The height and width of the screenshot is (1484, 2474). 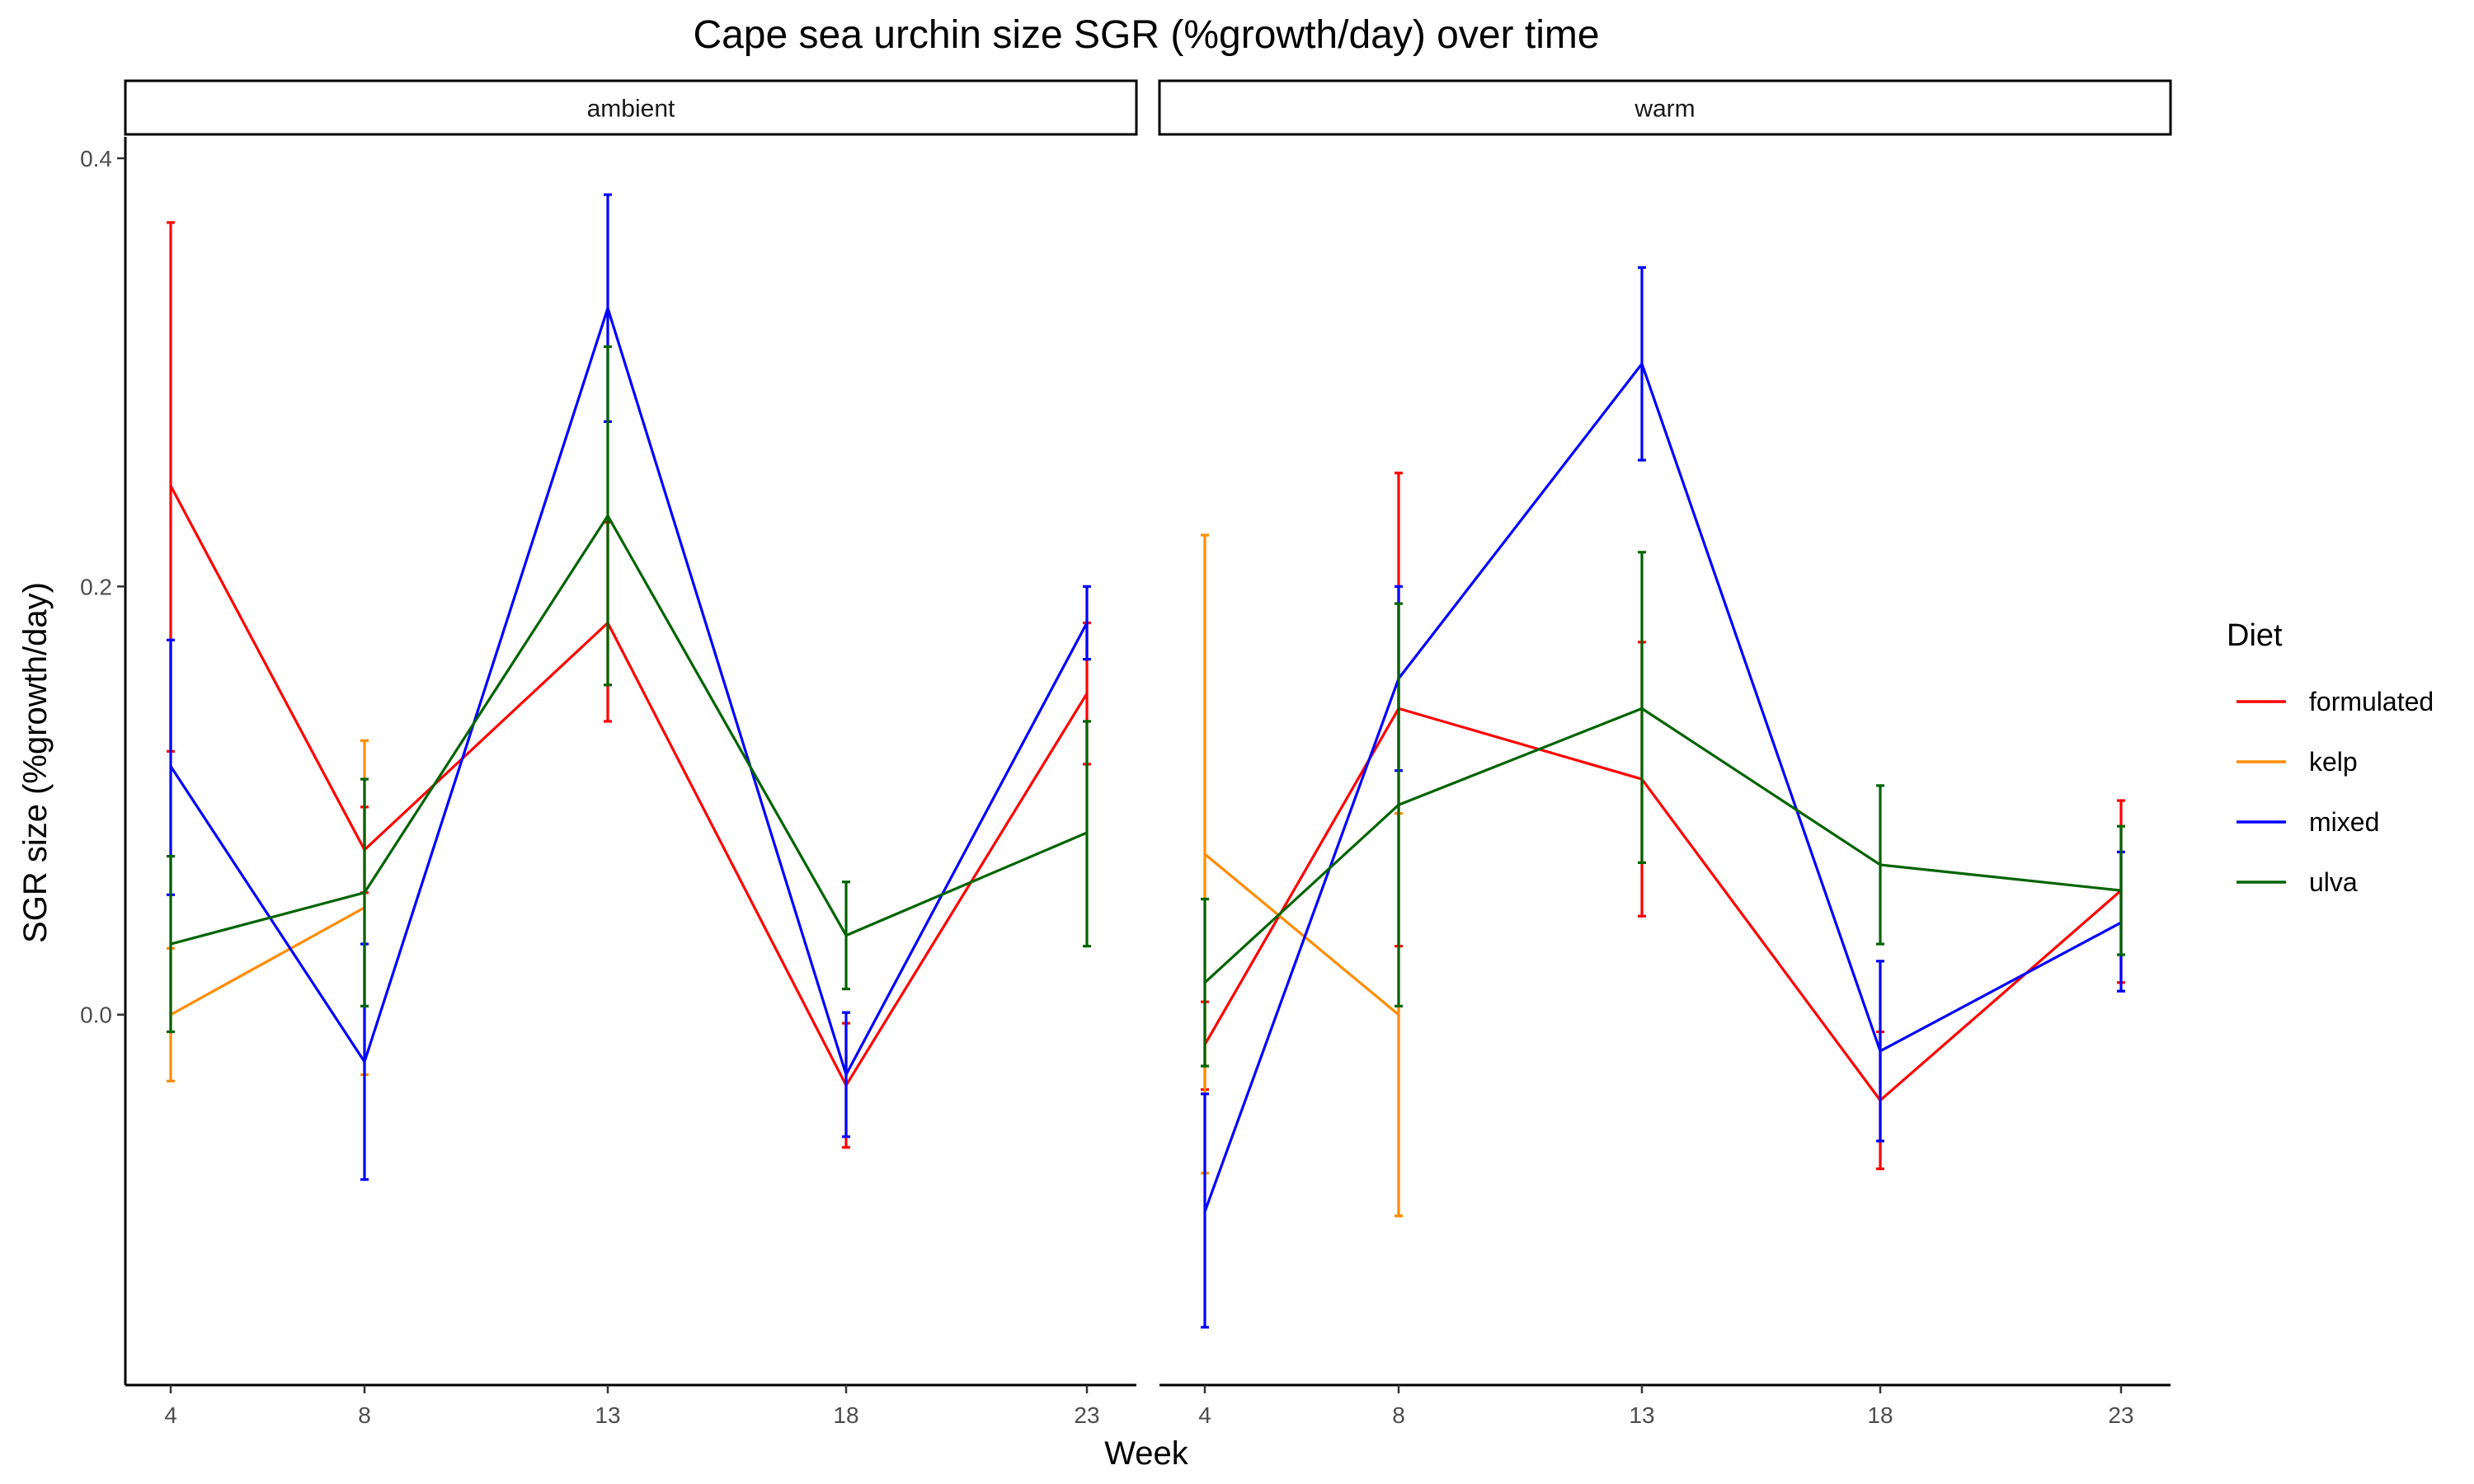 I want to click on strip-ambient, so click(x=631, y=107).